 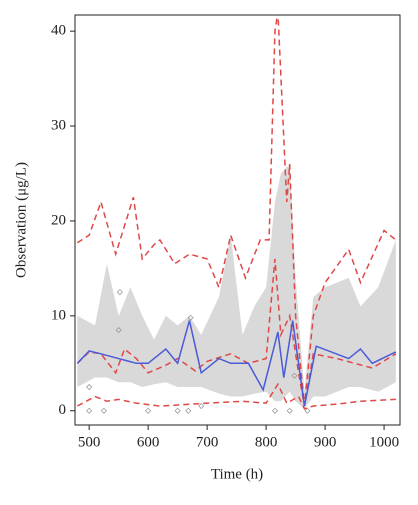 What do you see at coordinates (89, 442) in the screenshot?
I see `x-tick-label: 500` at bounding box center [89, 442].